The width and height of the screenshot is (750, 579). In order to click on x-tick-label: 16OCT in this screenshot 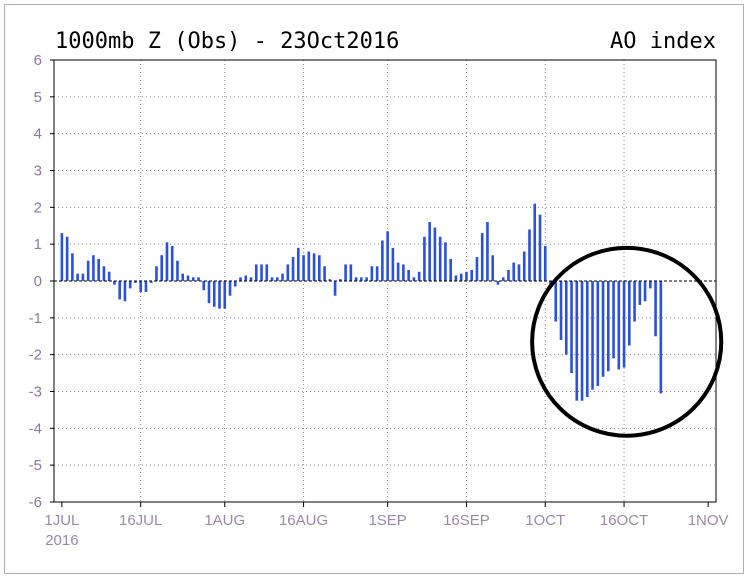, I will do `click(624, 520)`.